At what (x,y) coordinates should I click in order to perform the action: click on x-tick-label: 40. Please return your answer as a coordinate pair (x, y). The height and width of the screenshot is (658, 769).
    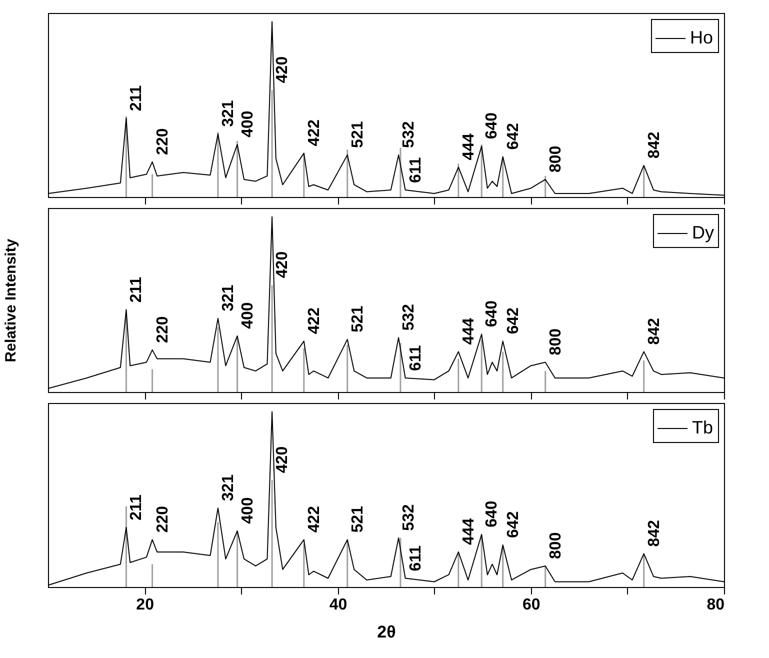
    Looking at the image, I should click on (338, 605).